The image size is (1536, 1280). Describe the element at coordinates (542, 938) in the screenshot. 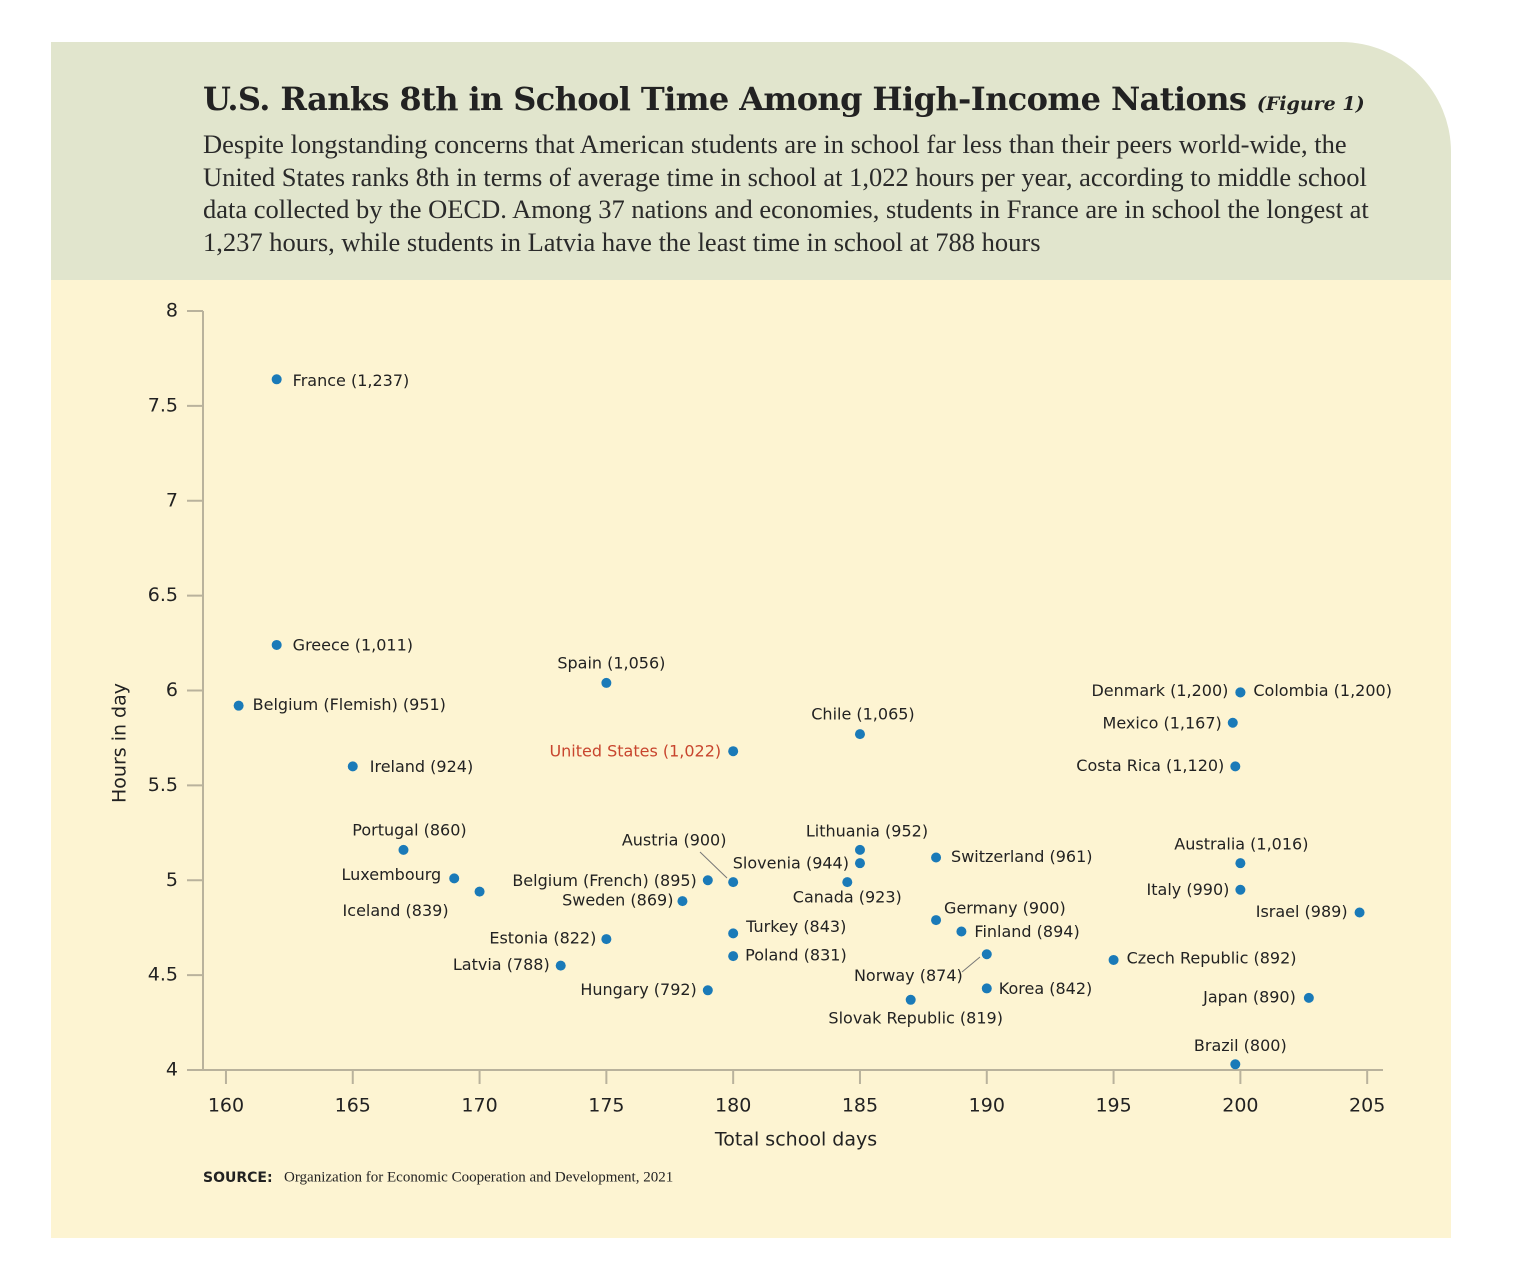

I see `point-label: Estonia (822)` at that location.